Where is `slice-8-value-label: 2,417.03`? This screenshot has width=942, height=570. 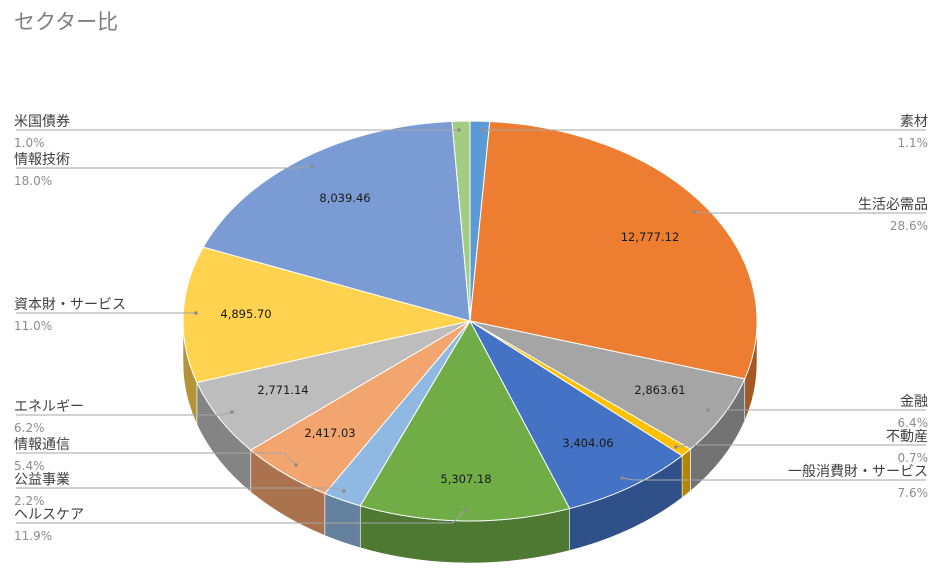 slice-8-value-label: 2,417.03 is located at coordinates (329, 433).